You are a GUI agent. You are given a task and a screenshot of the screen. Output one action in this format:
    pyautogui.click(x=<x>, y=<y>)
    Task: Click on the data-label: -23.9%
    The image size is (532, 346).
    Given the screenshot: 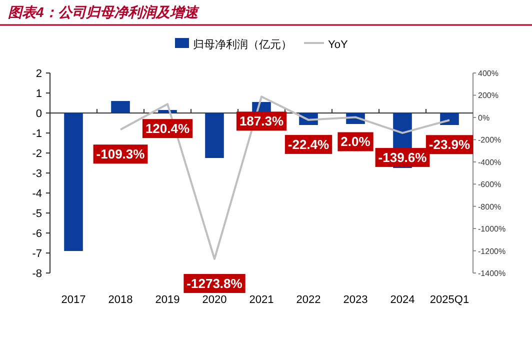 What is the action you would take?
    pyautogui.click(x=449, y=144)
    